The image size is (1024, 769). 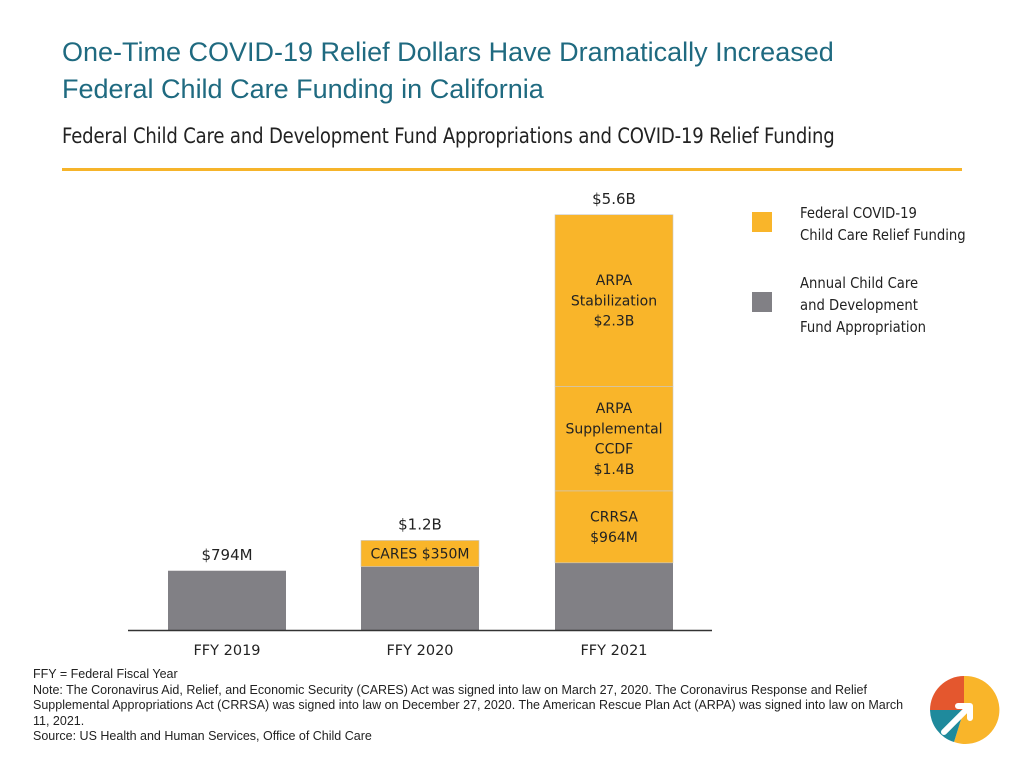 I want to click on bar-total-label-2: $5.6B, so click(x=614, y=199).